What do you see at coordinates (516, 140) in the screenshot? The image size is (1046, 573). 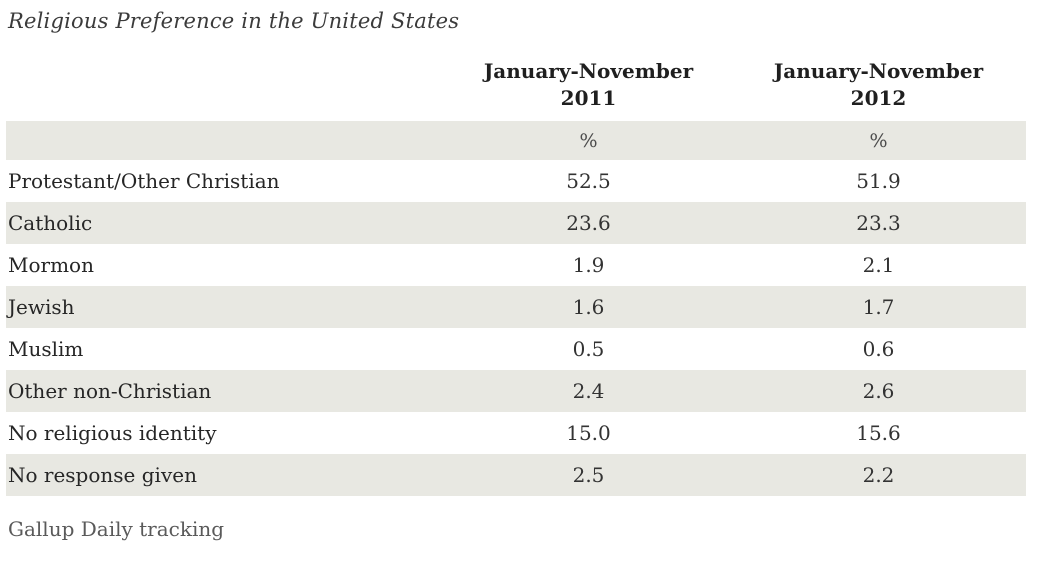 I see `unit-row: % %` at bounding box center [516, 140].